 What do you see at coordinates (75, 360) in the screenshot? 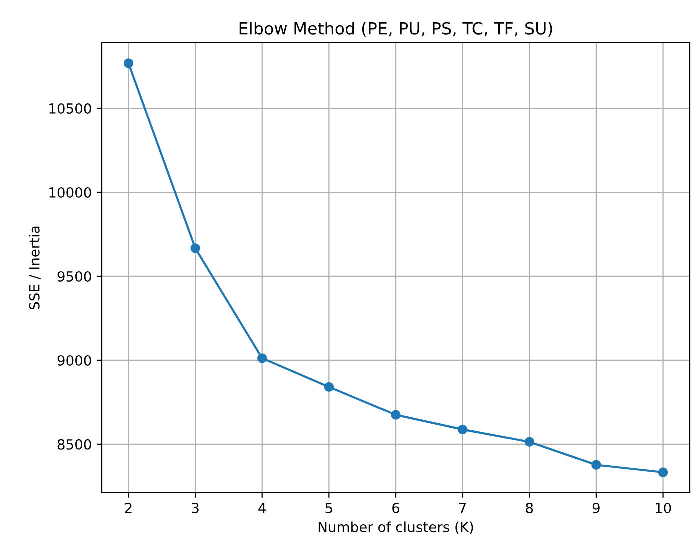
I see `y-tick-label: 9000` at bounding box center [75, 360].